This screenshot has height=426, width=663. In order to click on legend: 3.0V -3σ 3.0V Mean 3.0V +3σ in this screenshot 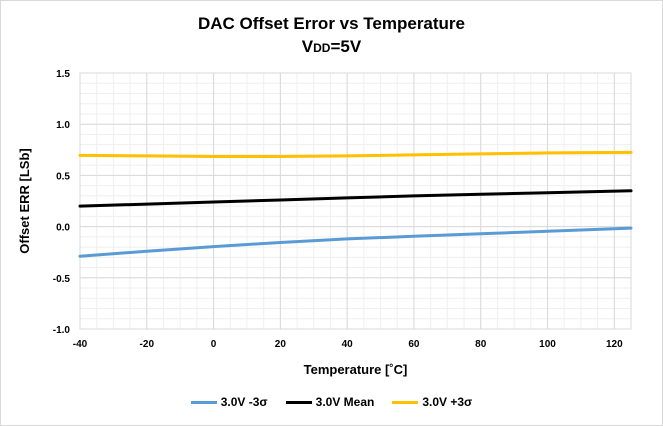, I will do `click(331, 402)`.